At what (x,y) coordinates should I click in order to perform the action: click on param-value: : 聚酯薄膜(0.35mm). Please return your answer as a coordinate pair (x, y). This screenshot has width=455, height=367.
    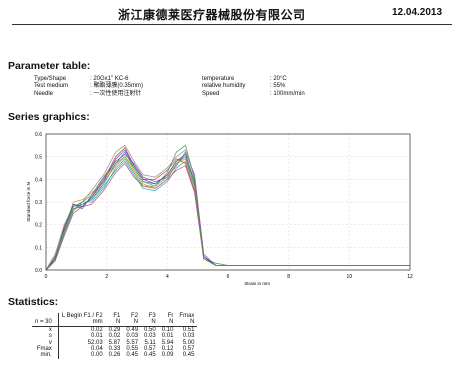
    Looking at the image, I should click on (117, 86).